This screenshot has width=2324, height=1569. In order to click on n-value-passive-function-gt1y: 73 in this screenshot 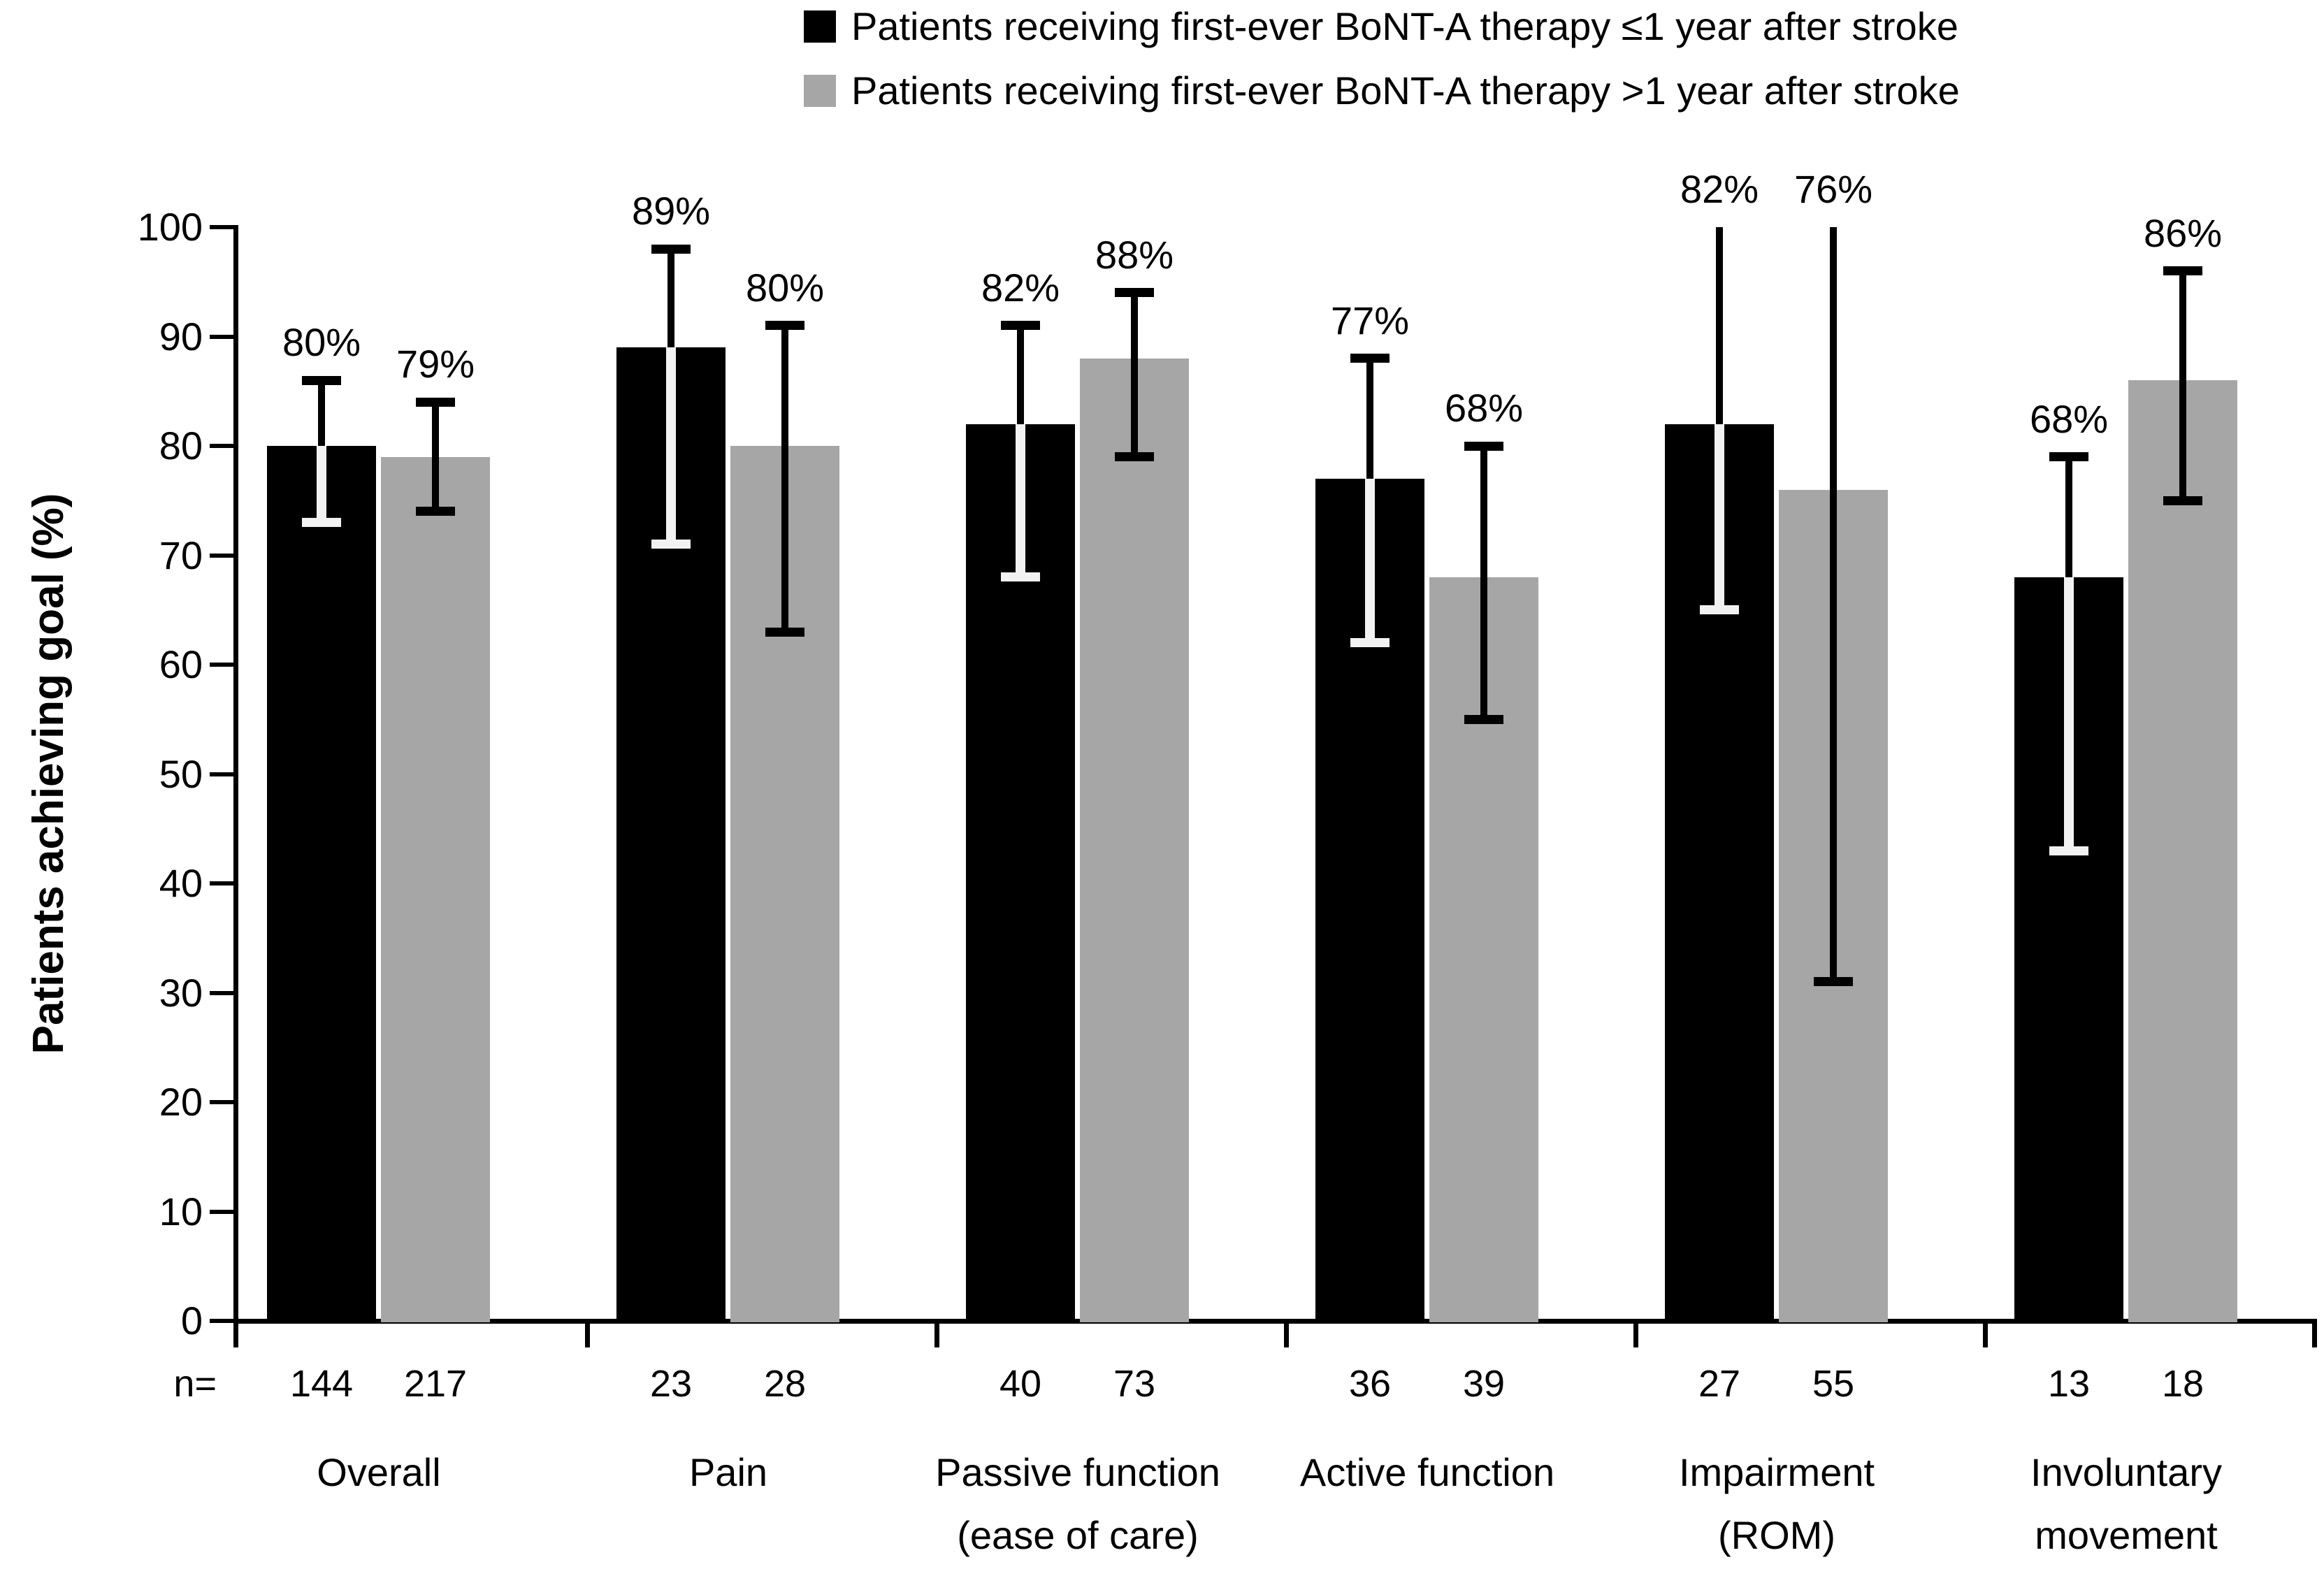, I will do `click(1134, 1384)`.